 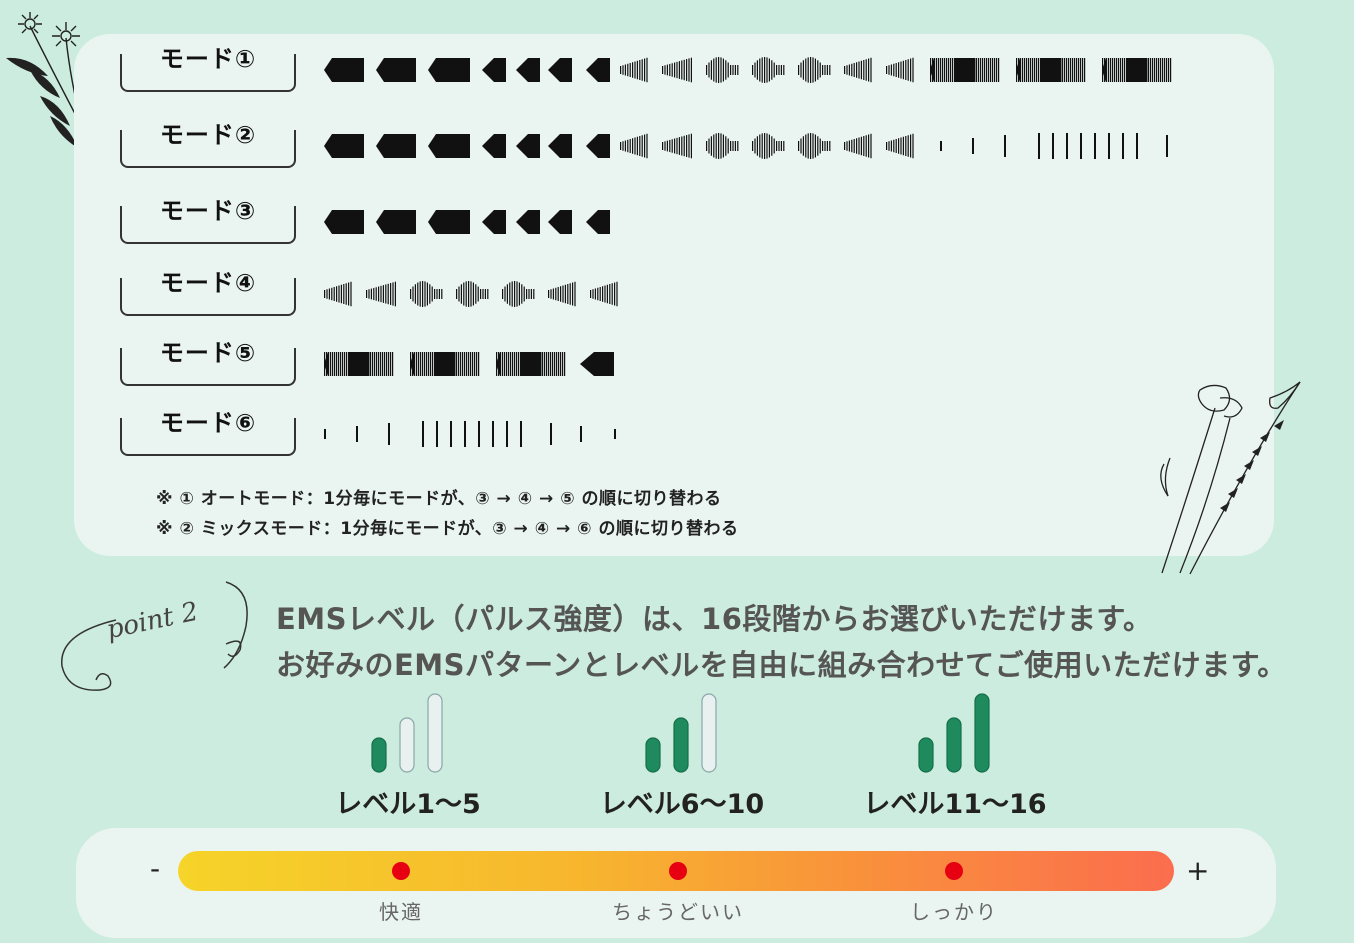 I want to click on level-label: レベル11～16, so click(x=955, y=804).